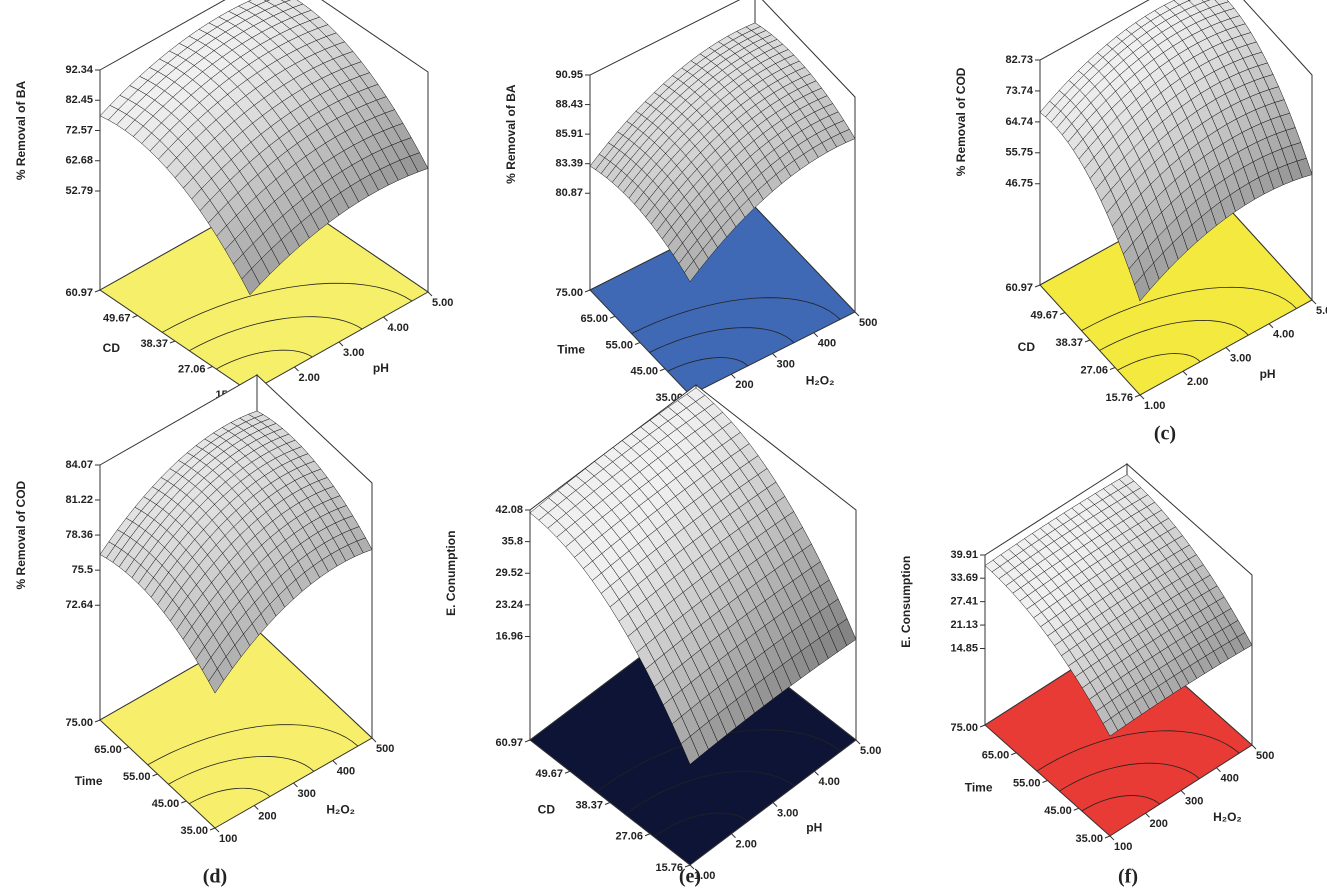 This screenshot has width=1327, height=891. I want to click on z-tick-label: 83.39, so click(569, 164).